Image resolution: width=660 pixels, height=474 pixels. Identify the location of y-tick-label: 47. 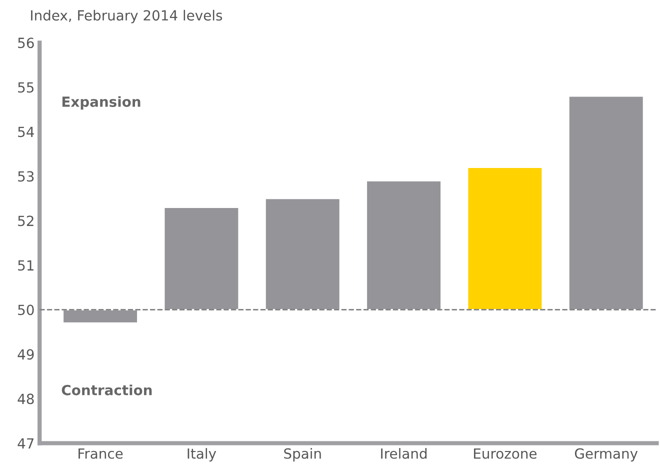
(26, 443).